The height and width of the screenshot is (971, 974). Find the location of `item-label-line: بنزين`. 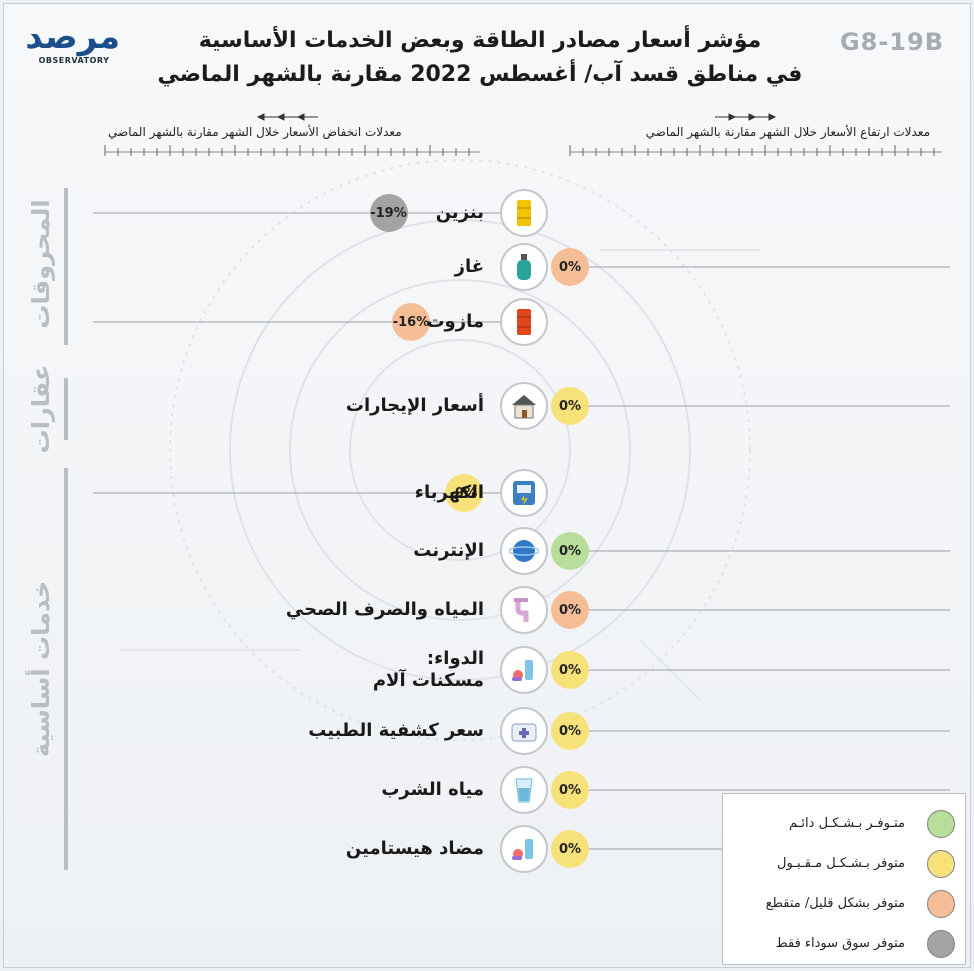

item-label-line: بنزين is located at coordinates (459, 212).